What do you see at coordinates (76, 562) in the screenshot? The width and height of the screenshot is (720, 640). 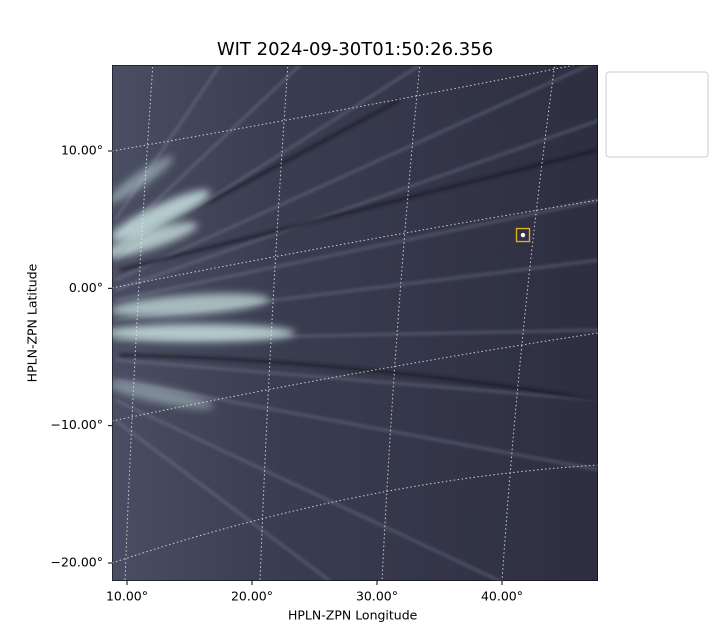 I see `y-tick-label: −20.00°` at bounding box center [76, 562].